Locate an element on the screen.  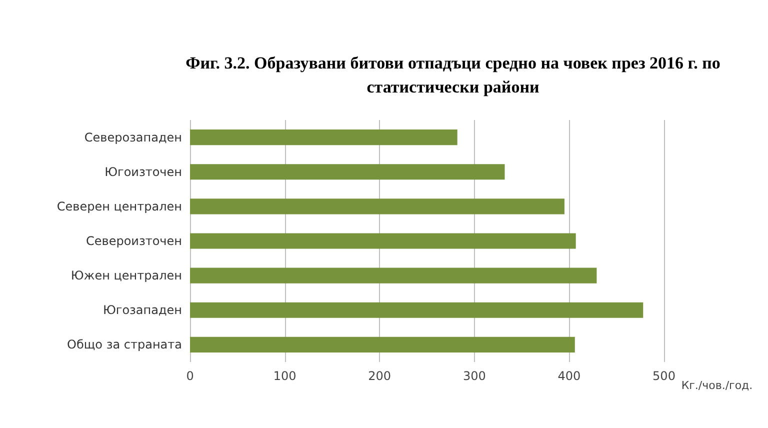
x-tick-label: 200 is located at coordinates (380, 376).